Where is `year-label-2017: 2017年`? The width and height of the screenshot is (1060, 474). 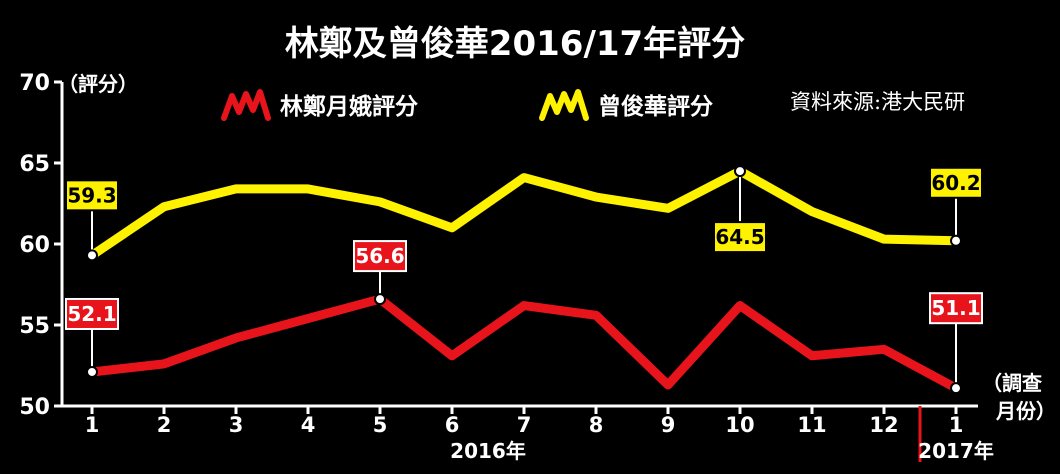
year-label-2017: 2017年 is located at coordinates (956, 451).